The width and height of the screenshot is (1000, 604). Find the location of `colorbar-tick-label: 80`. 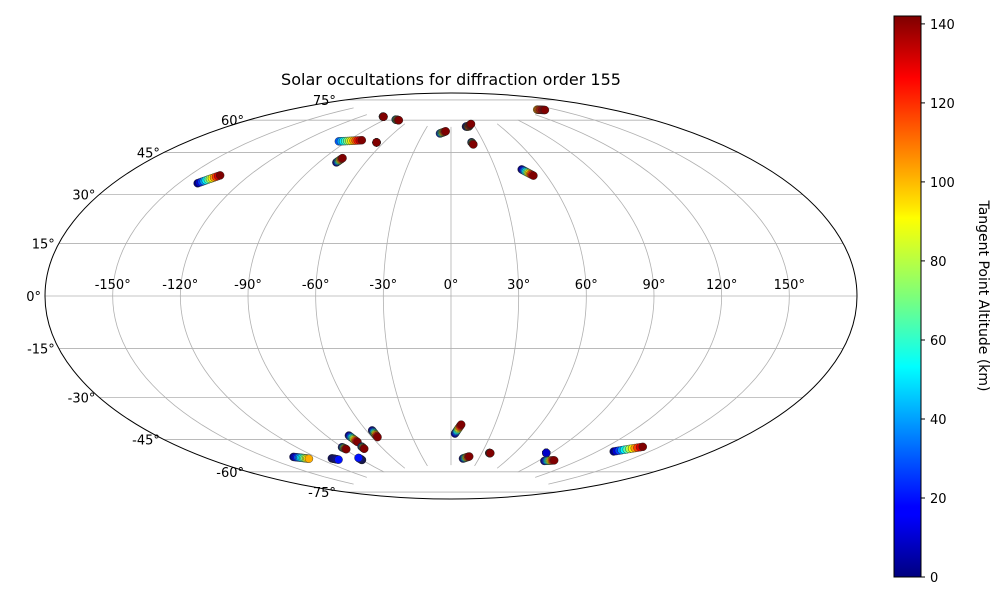

colorbar-tick-label: 80 is located at coordinates (938, 262).